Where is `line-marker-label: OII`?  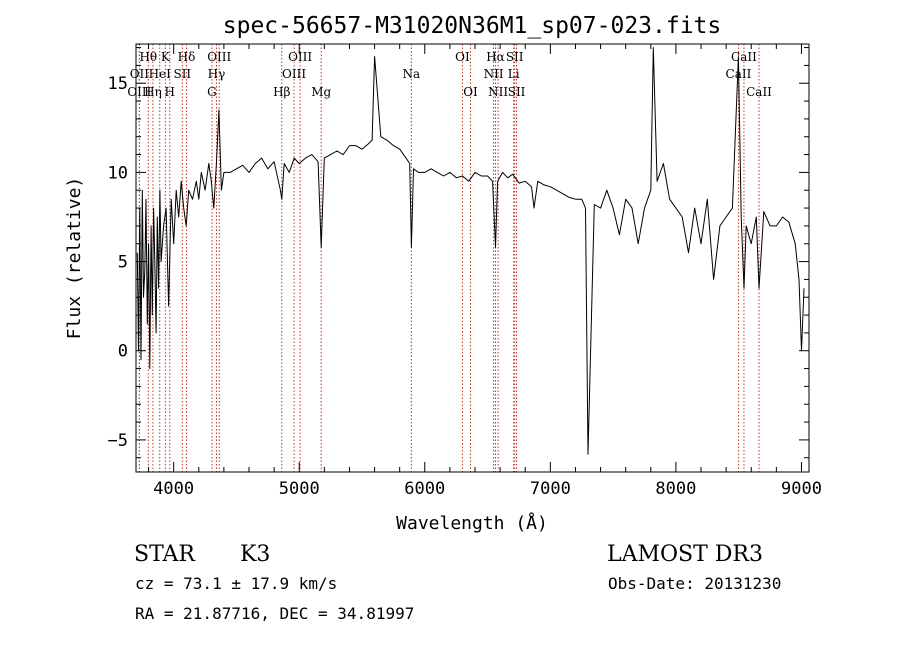
line-marker-label: OII is located at coordinates (140, 74).